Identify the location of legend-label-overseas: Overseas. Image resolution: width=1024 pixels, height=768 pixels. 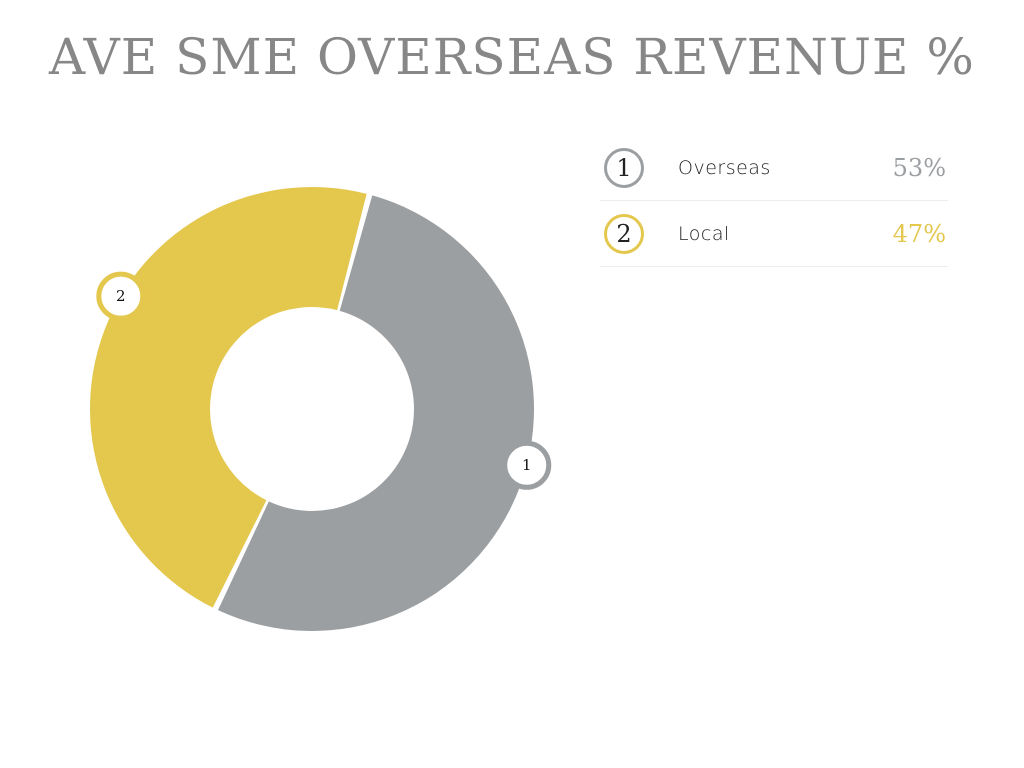
(724, 168).